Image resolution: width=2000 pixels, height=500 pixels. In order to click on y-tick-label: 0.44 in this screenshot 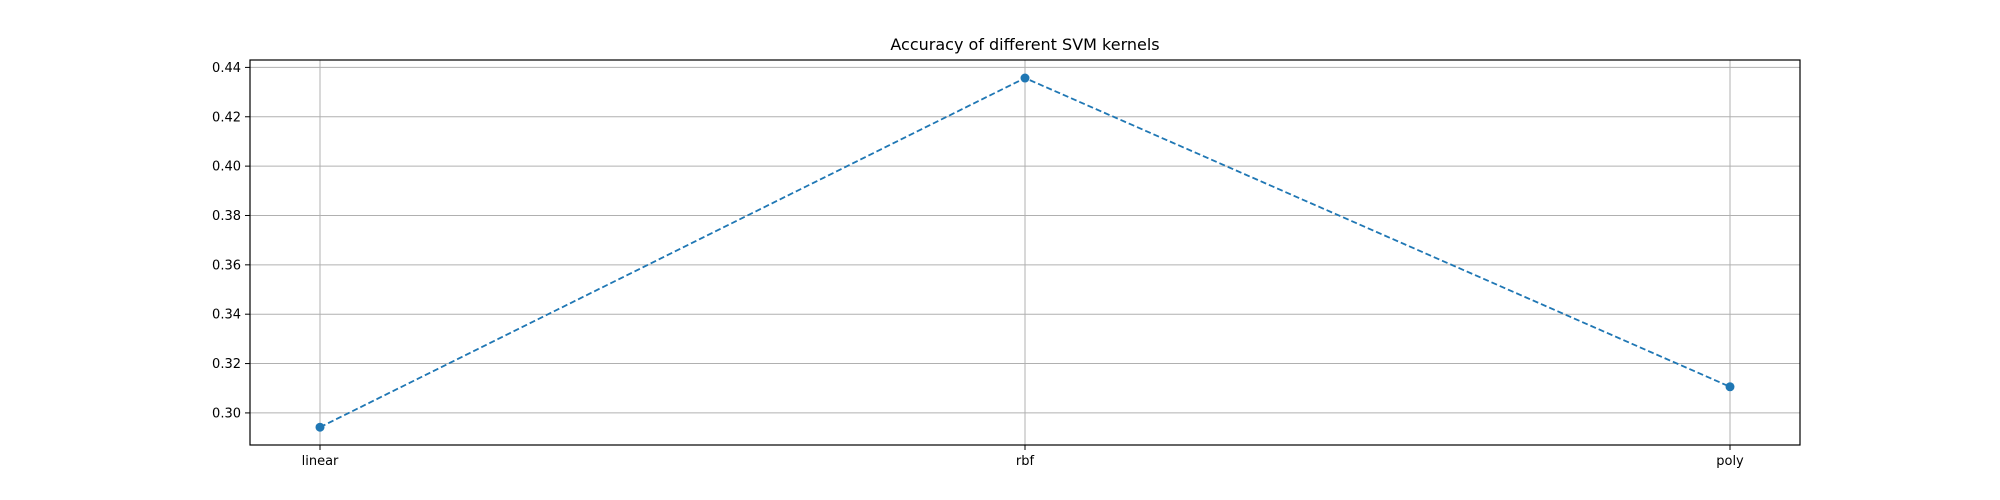, I will do `click(226, 68)`.